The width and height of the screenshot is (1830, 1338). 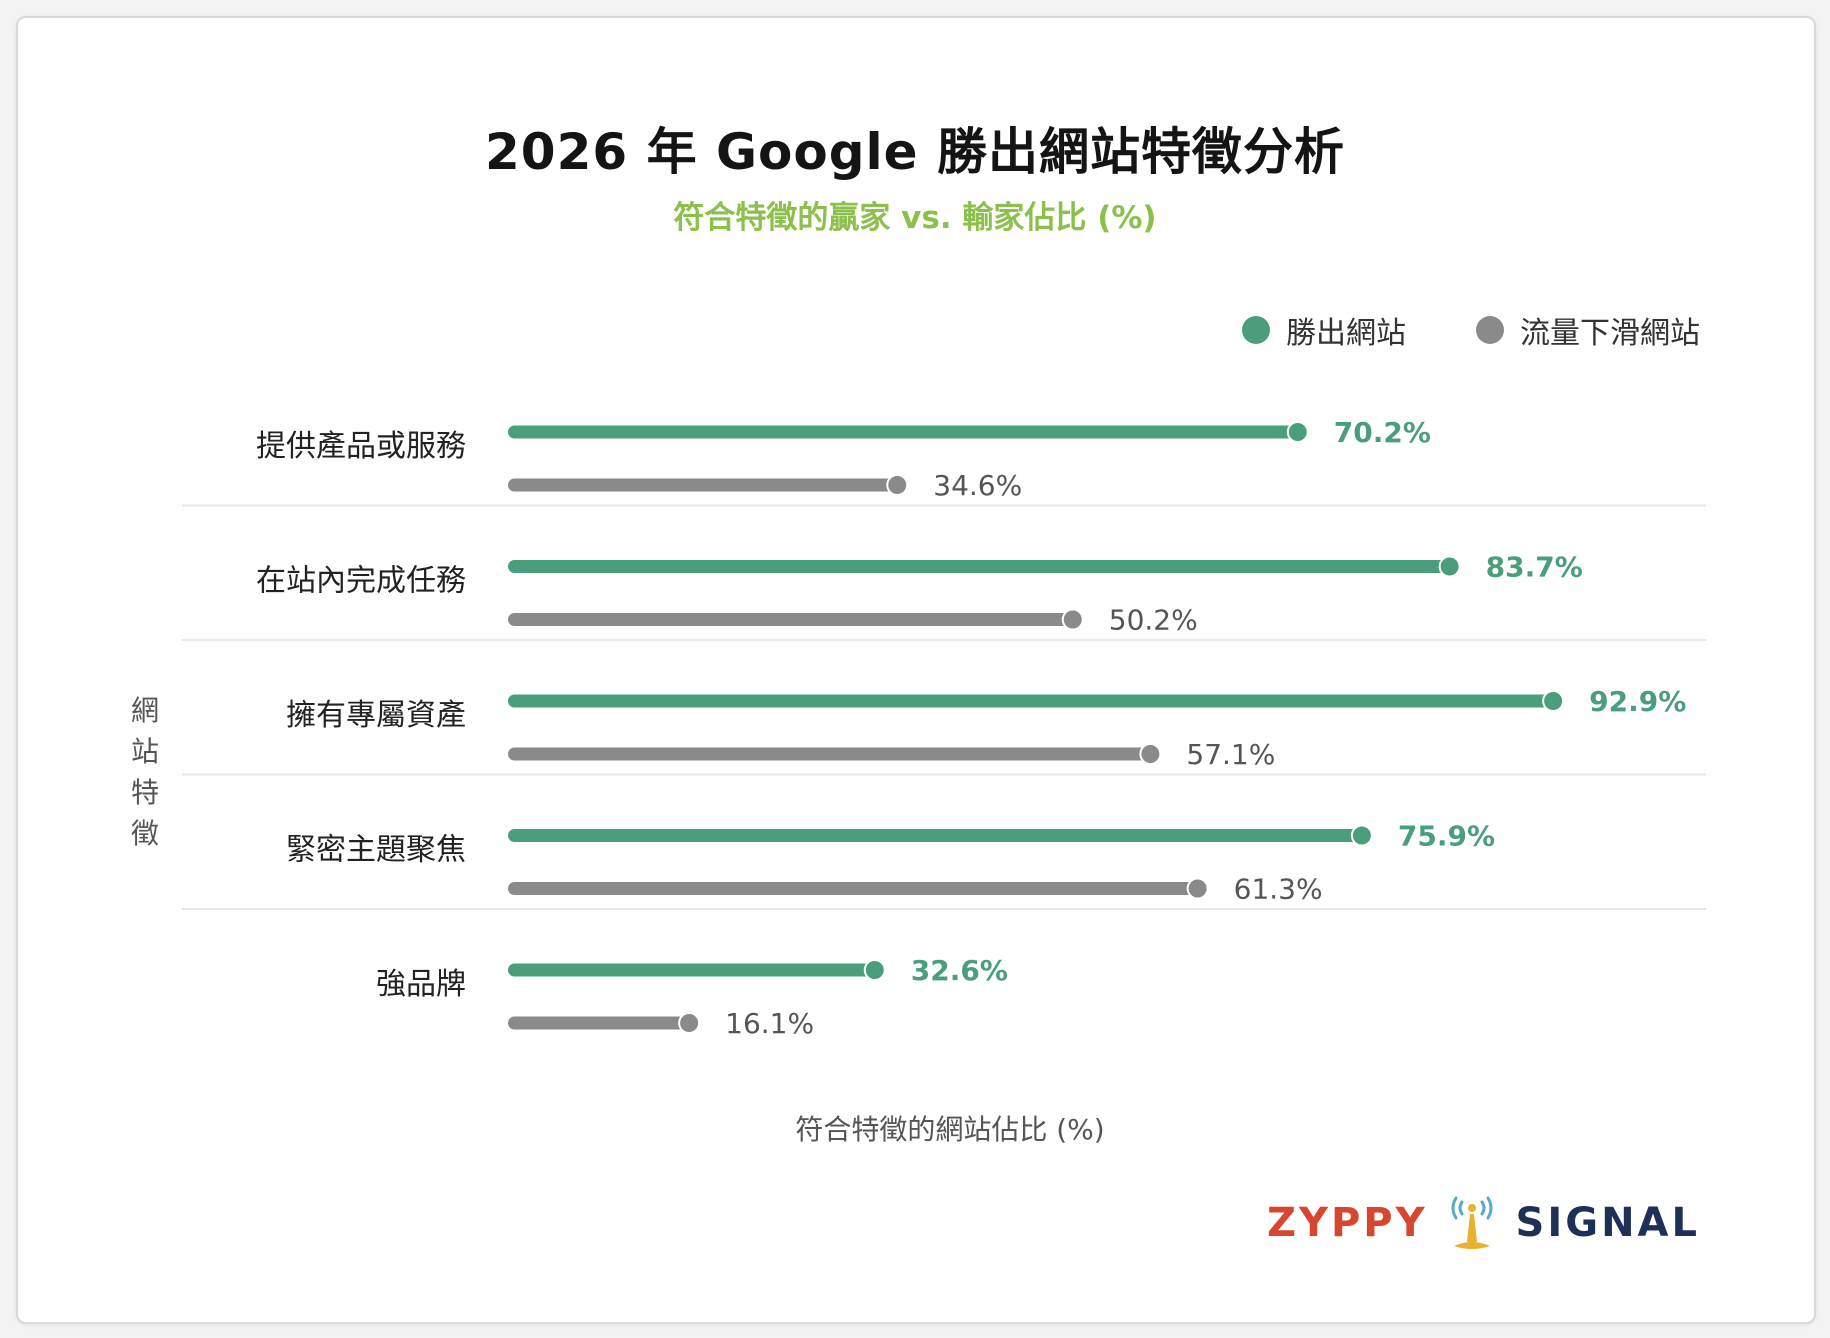 What do you see at coordinates (1610, 333) in the screenshot?
I see `legend-label-loser: 流量下滑網站` at bounding box center [1610, 333].